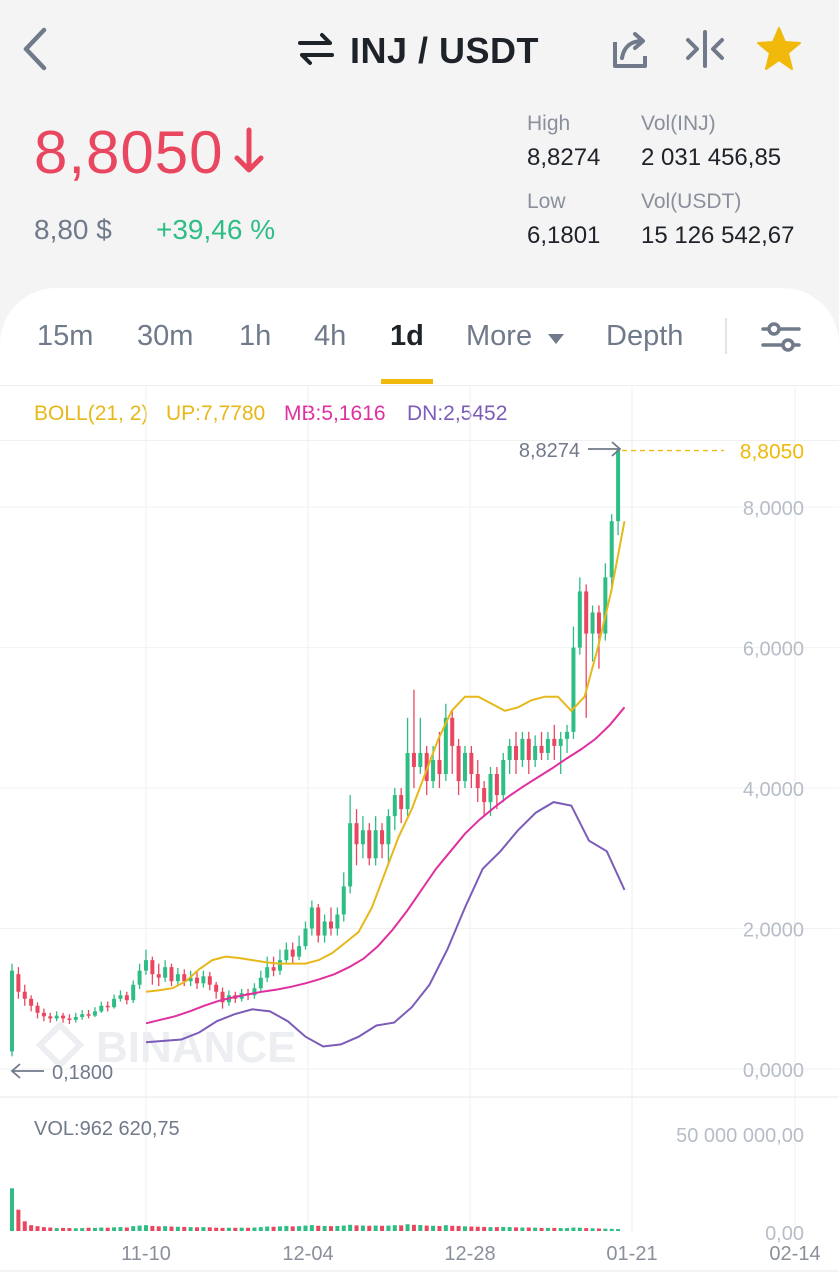  What do you see at coordinates (631, 1254) in the screenshot?
I see `x-tick-label: 01-21` at bounding box center [631, 1254].